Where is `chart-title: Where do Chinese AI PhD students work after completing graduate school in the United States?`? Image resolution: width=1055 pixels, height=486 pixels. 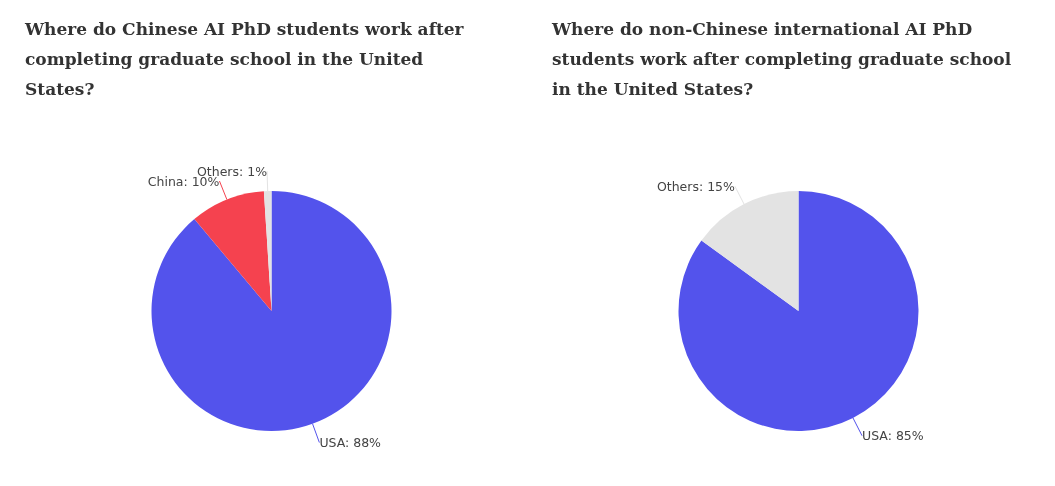 chart-title: Where do Chinese AI PhD students work after completing graduate school in the United States? is located at coordinates (245, 59).